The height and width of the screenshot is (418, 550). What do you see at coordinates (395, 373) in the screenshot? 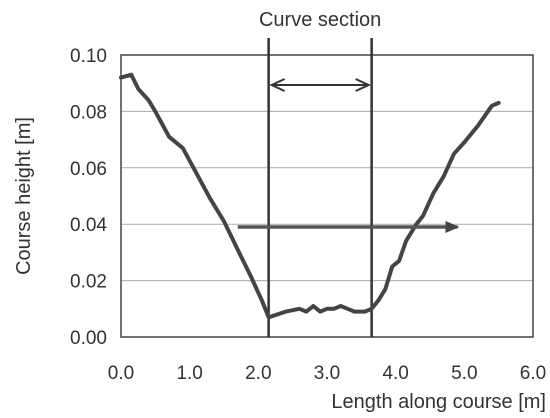
I see `x-tick-label: 4.0` at bounding box center [395, 373].